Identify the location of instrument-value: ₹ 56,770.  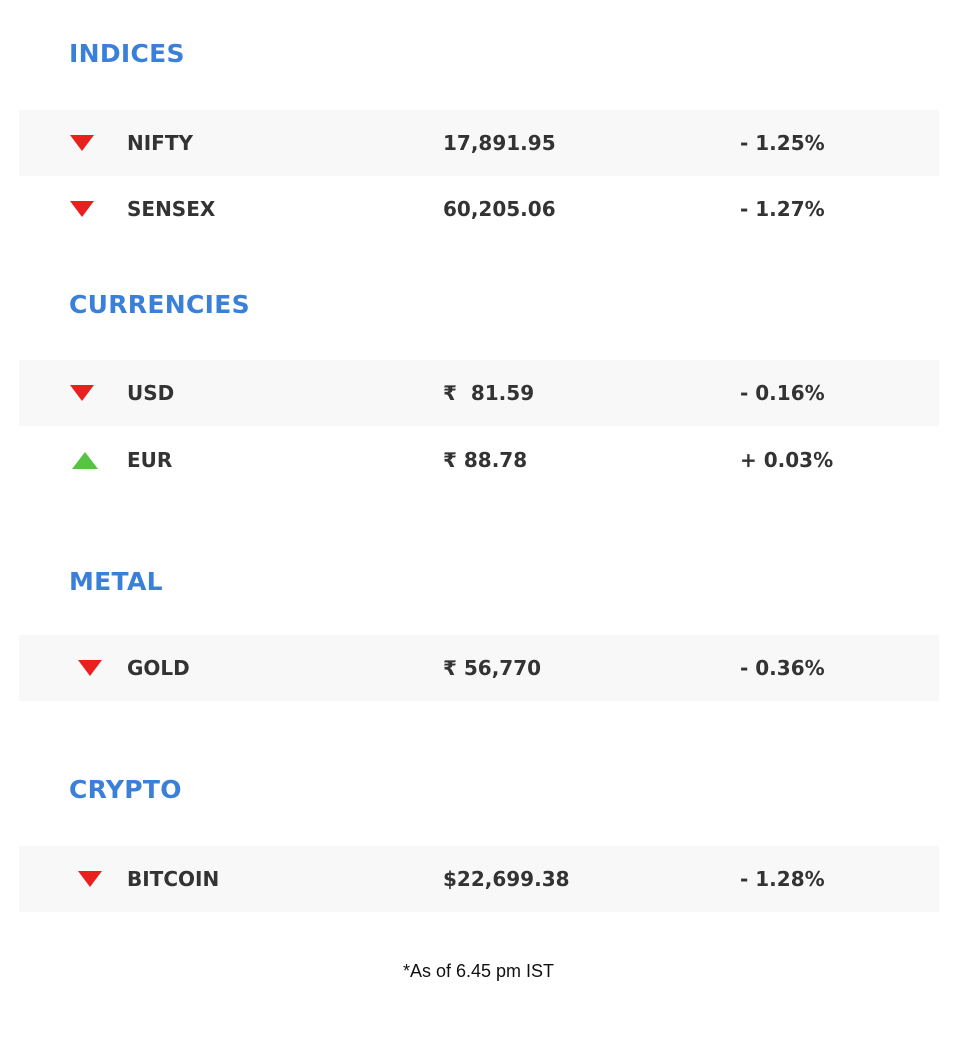
(492, 668).